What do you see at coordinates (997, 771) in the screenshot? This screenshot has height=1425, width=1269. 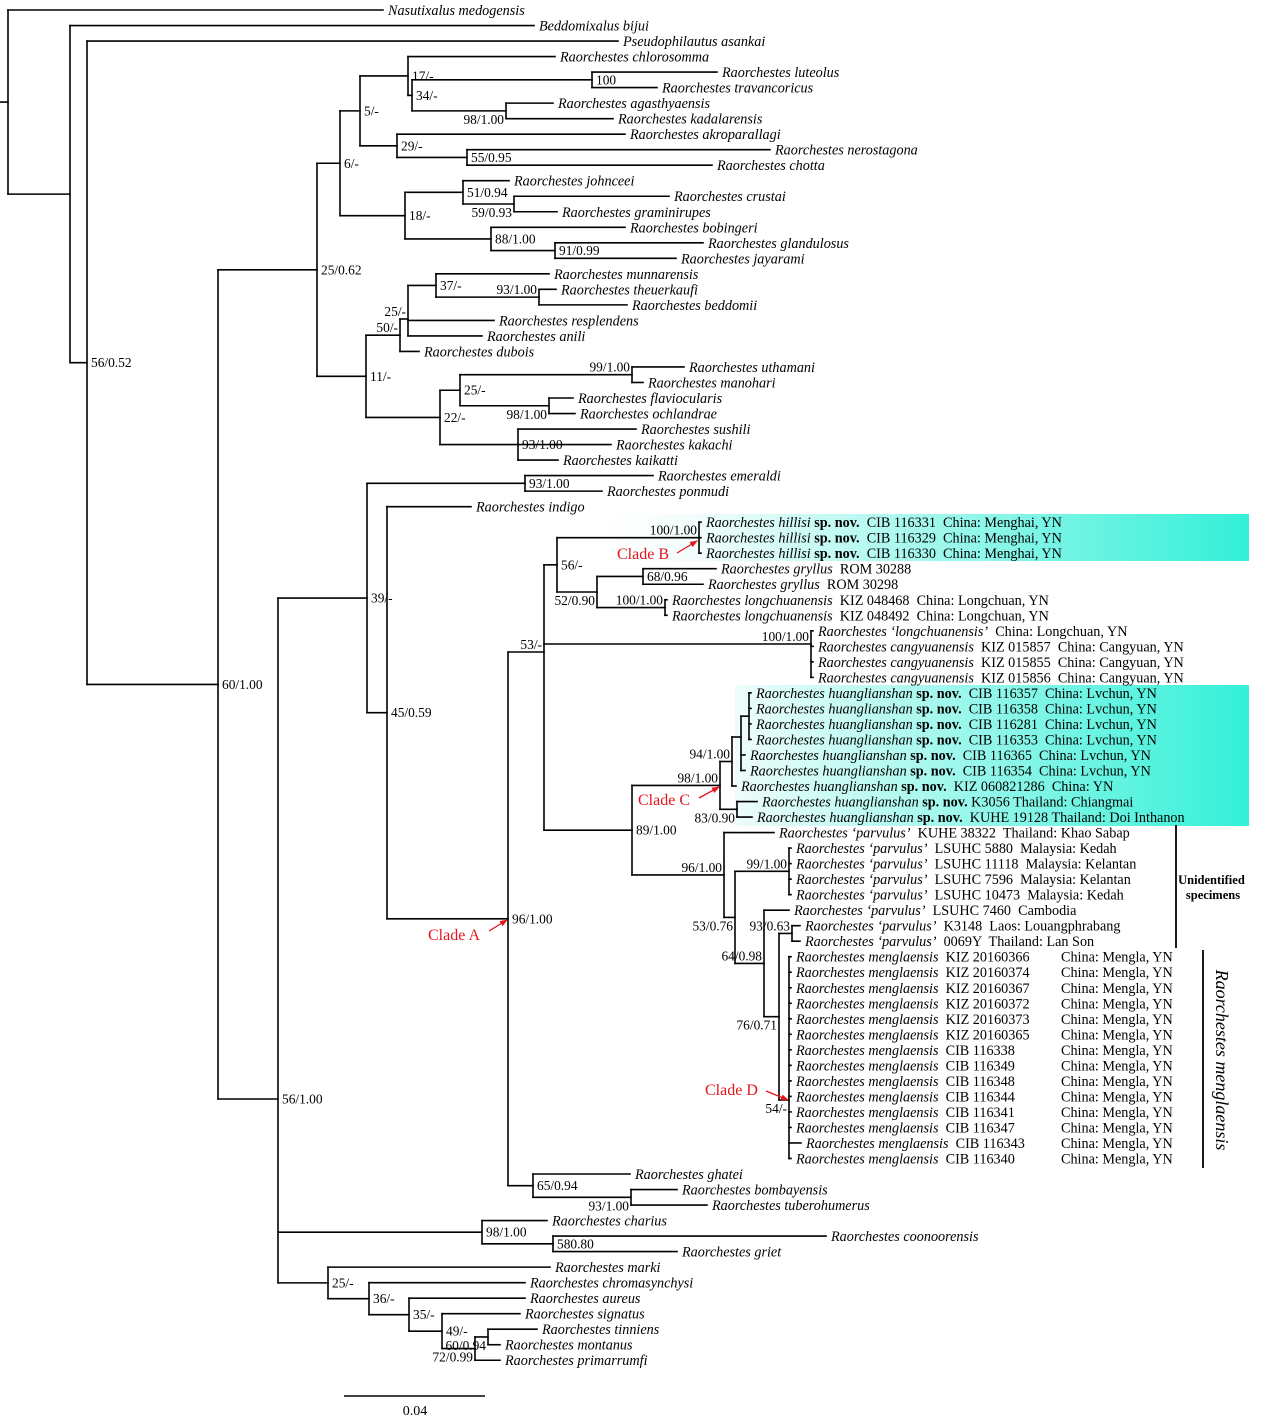 I see `voucher: CIB 116354` at bounding box center [997, 771].